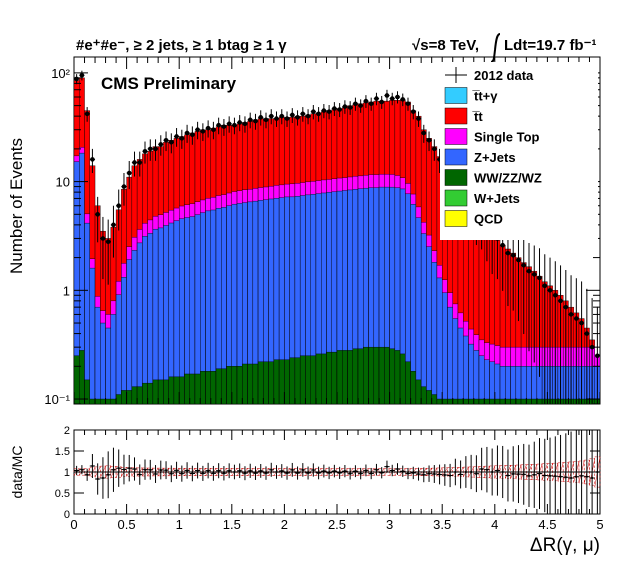 Image resolution: width=631 pixels, height=572 pixels. Describe the element at coordinates (181, 45) in the screenshot. I see `chart-title: #e⁺#e⁻, ≥ 2 jets, ≥ 1 btag ≥ 1 γ` at that location.